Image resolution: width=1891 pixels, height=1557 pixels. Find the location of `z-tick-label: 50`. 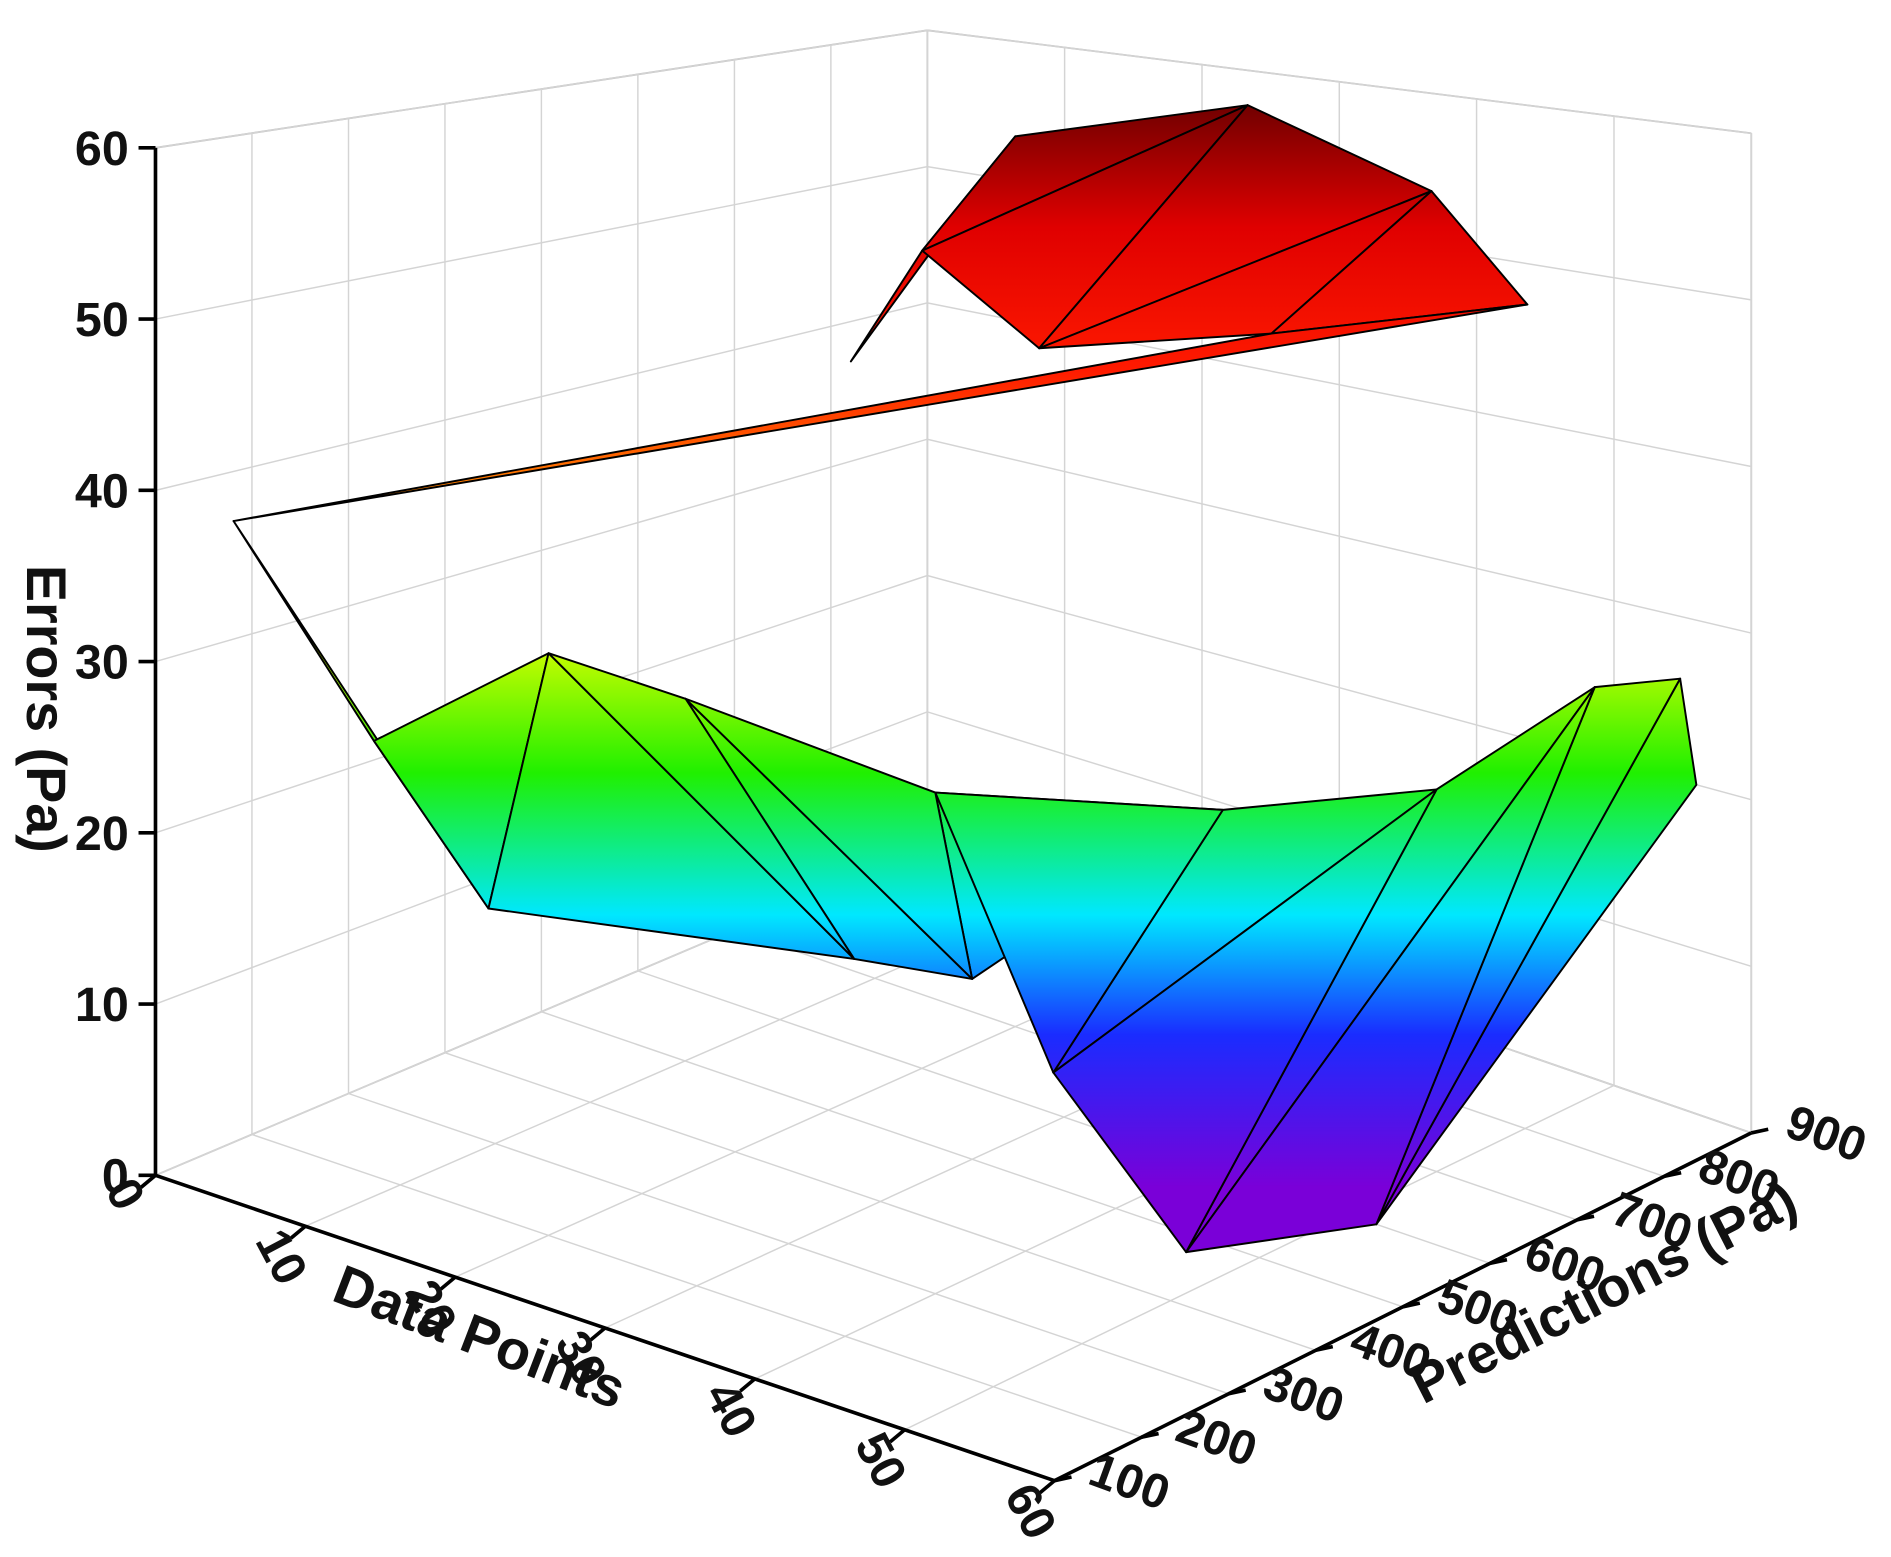

z-tick-label: 50 is located at coordinates (102, 320).